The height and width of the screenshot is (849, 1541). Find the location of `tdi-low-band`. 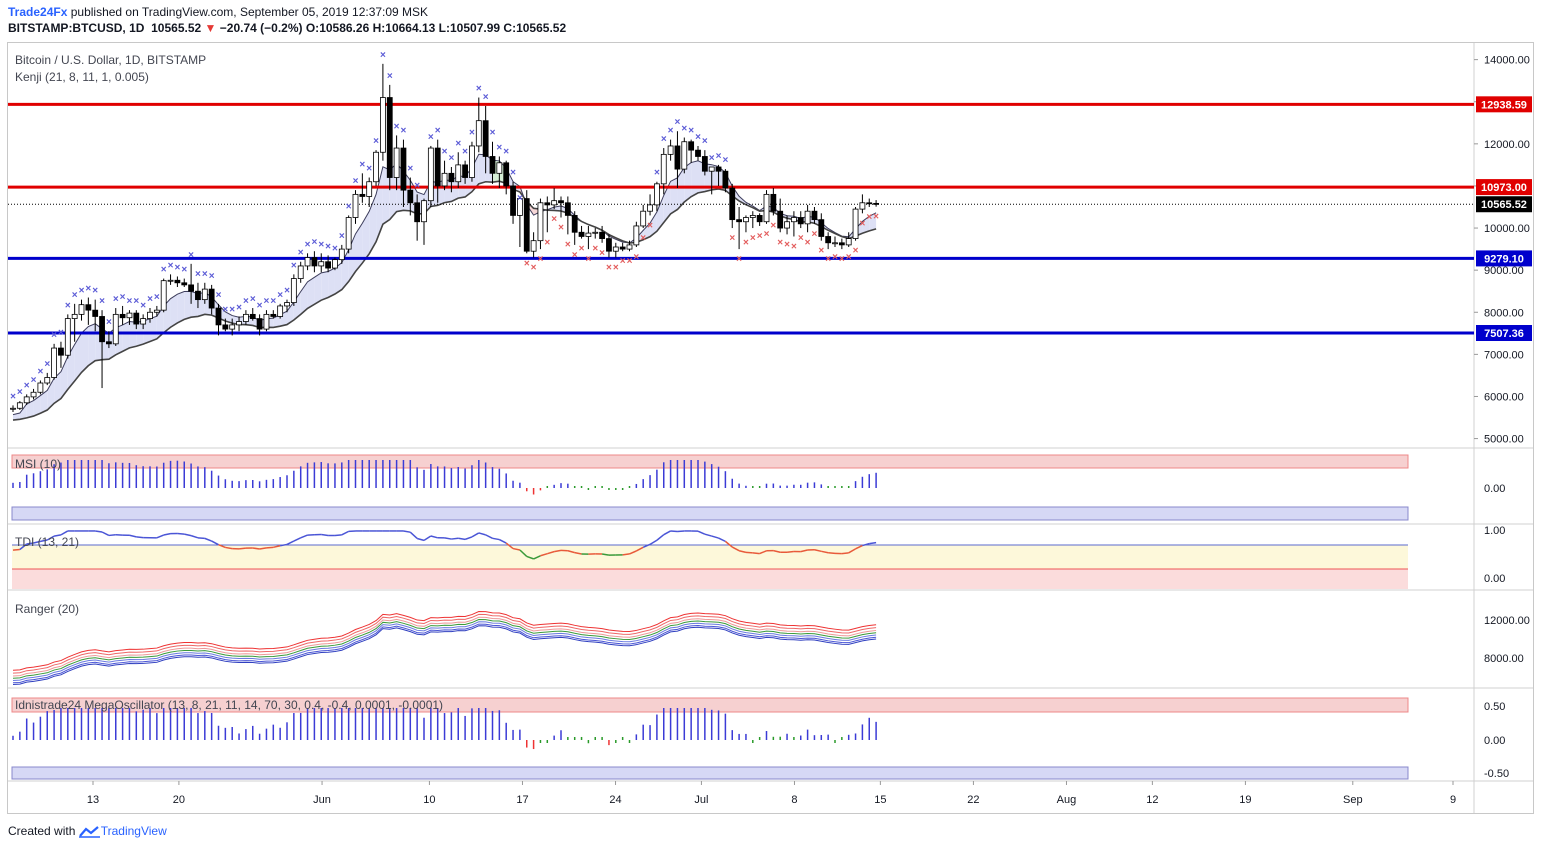

tdi-low-band is located at coordinates (710, 579).